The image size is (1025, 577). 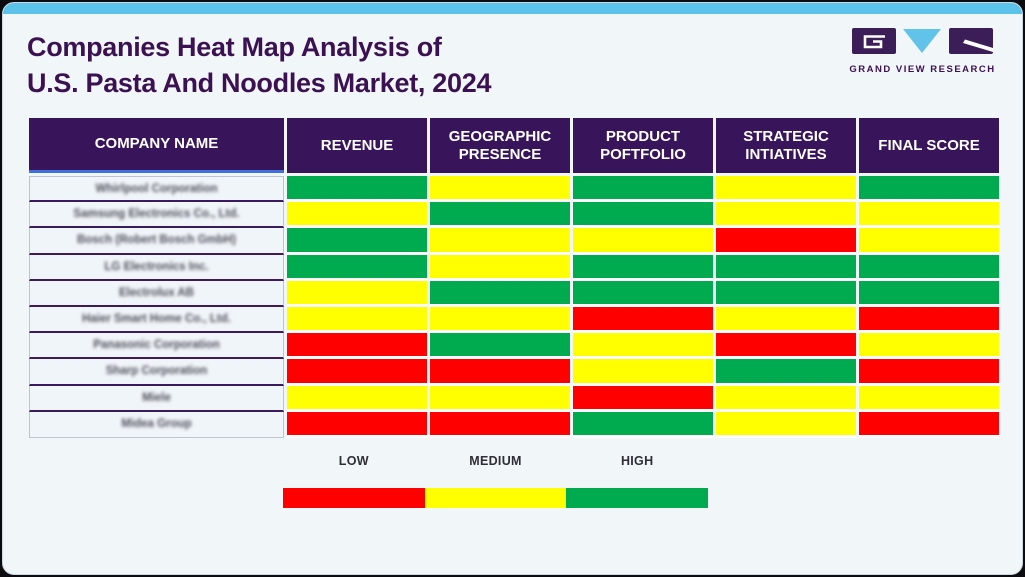 I want to click on gvr-logo-text: GRAND VIEW RESEARCH, so click(x=922, y=69).